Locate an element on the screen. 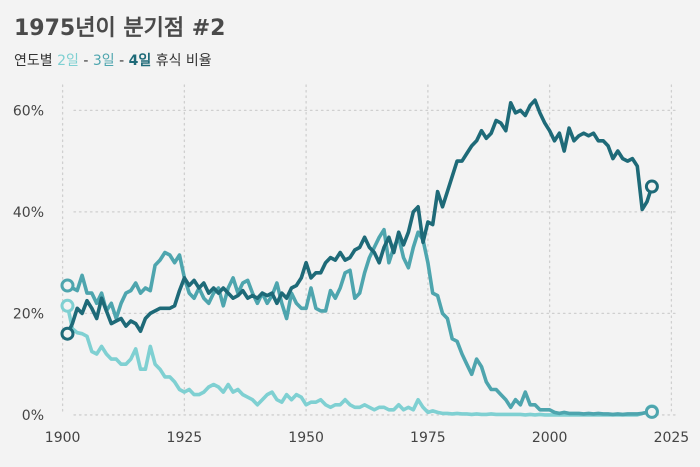 This screenshot has height=467, width=700. series-s4-start-point is located at coordinates (67, 333).